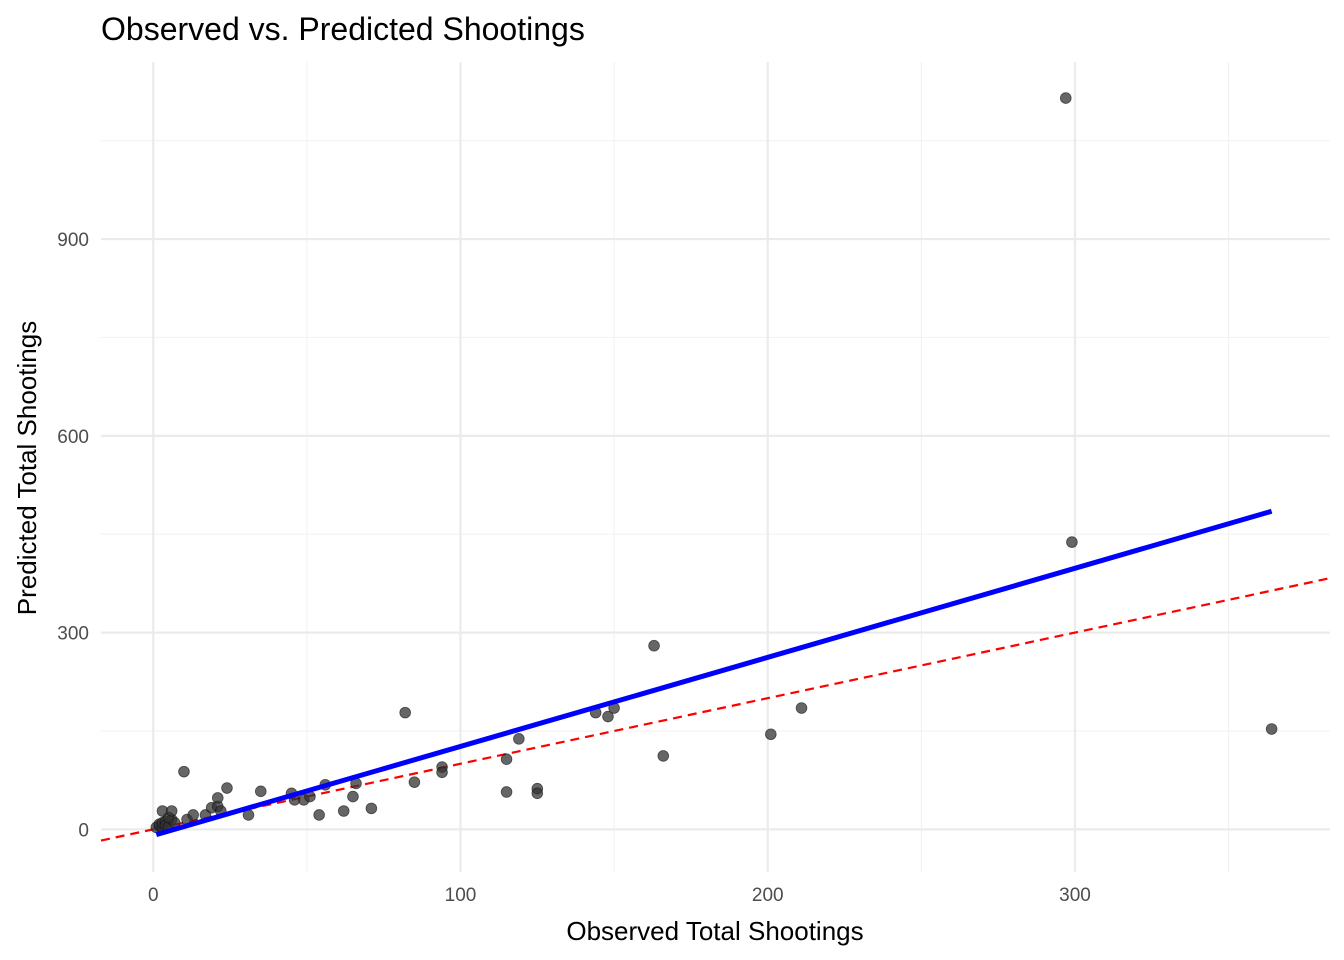  Describe the element at coordinates (714, 931) in the screenshot. I see `x-axis-title: Observed Total Shootings` at that location.